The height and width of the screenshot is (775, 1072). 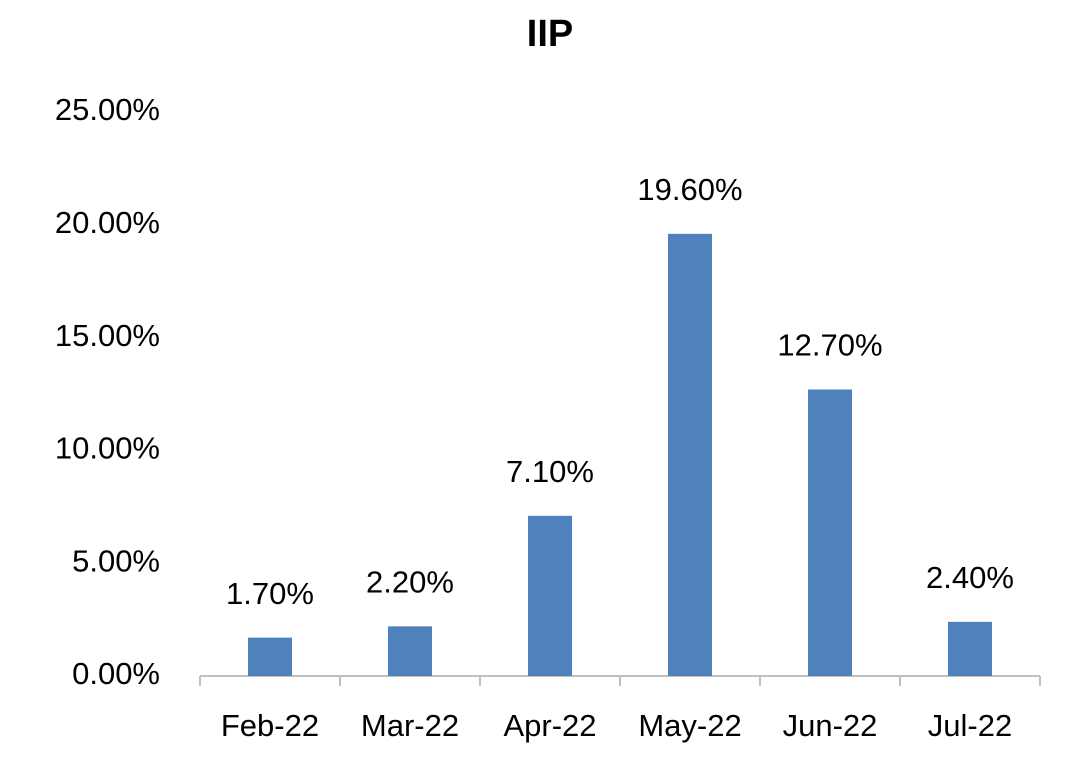 What do you see at coordinates (270, 593) in the screenshot?
I see `data-label: 1.70%` at bounding box center [270, 593].